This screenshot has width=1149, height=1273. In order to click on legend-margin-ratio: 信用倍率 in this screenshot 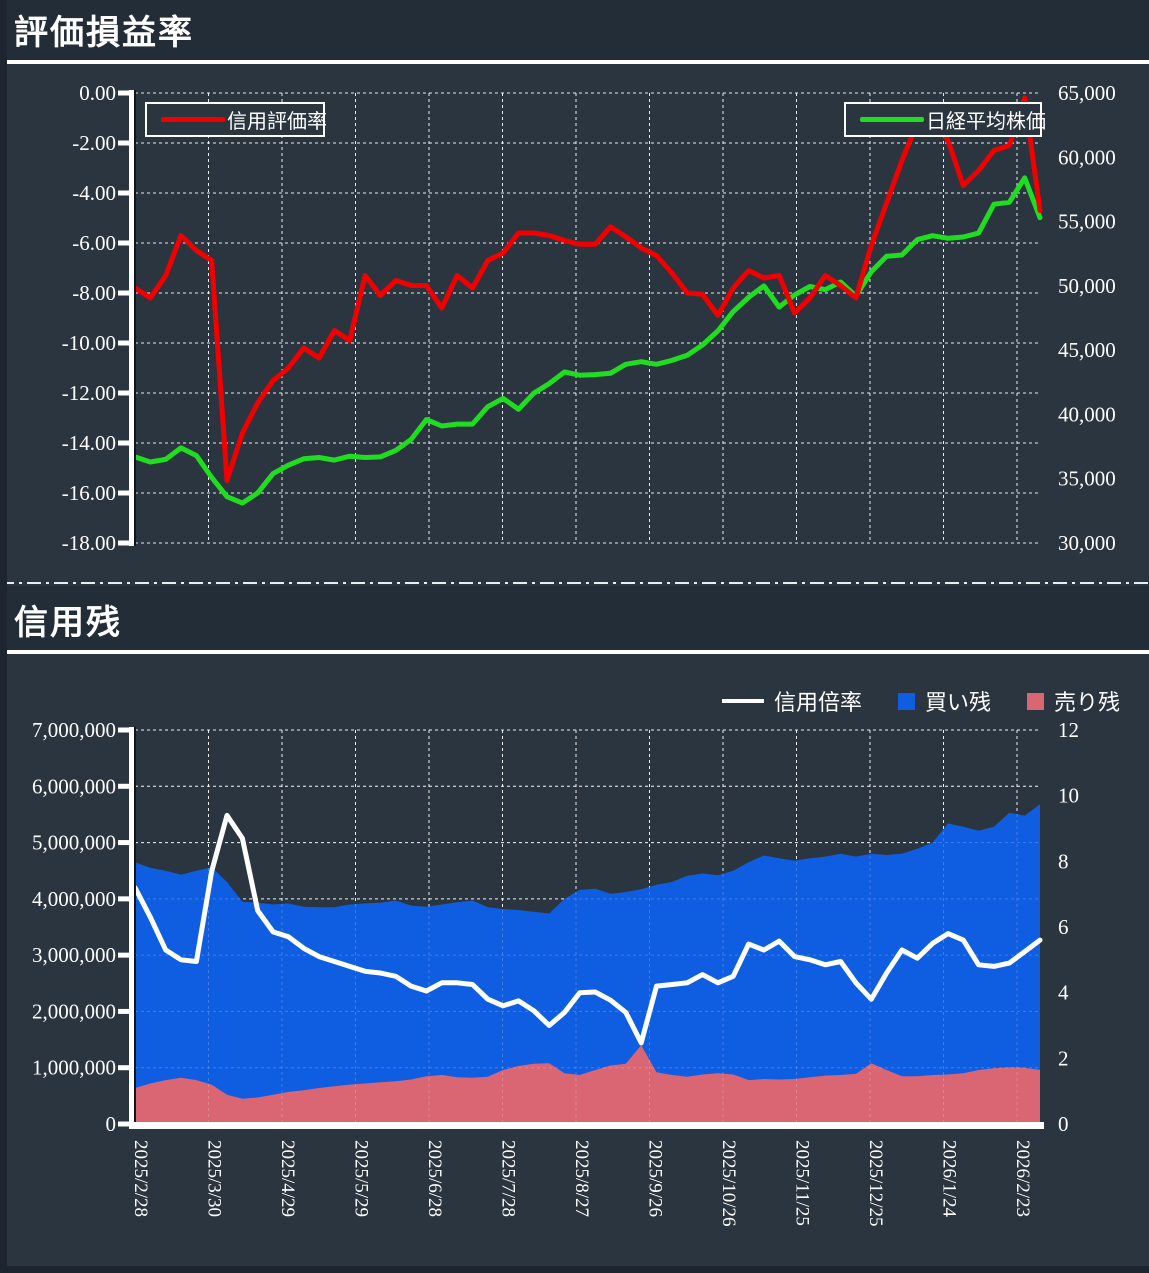, I will do `click(791, 701)`.